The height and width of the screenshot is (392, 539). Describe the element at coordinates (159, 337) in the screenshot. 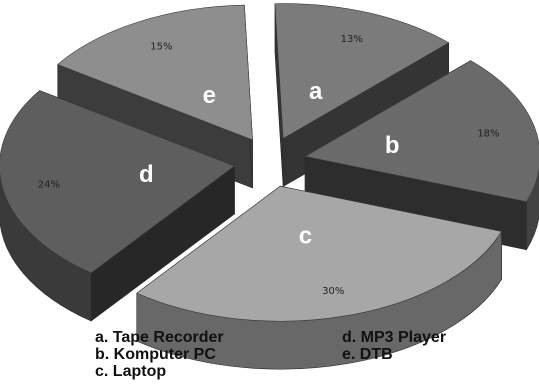

I see `legend-item-a: a. Tape Recorder` at that location.